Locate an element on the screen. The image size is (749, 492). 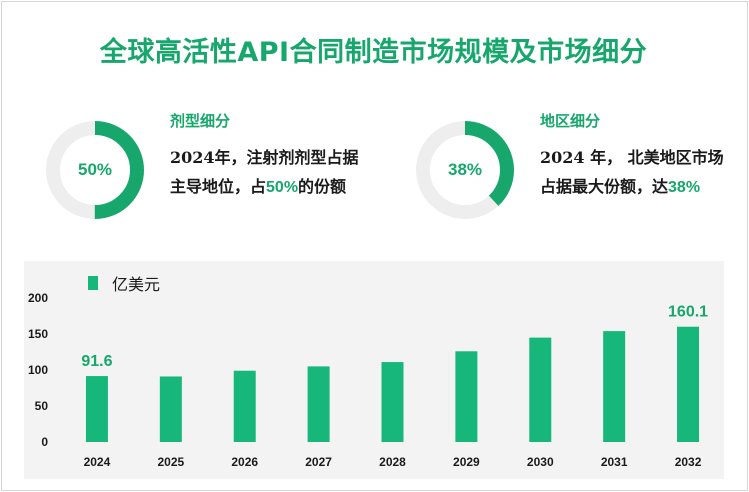
legend-label: 亿美元 is located at coordinates (136, 284).